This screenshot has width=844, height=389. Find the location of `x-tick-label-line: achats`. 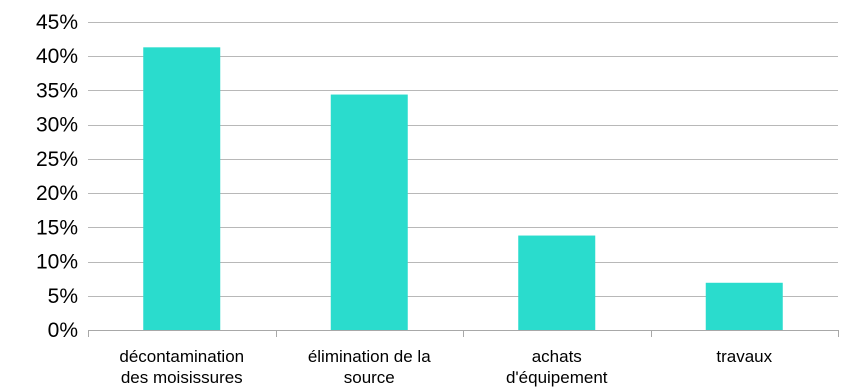

x-tick-label-line: achats is located at coordinates (557, 356).